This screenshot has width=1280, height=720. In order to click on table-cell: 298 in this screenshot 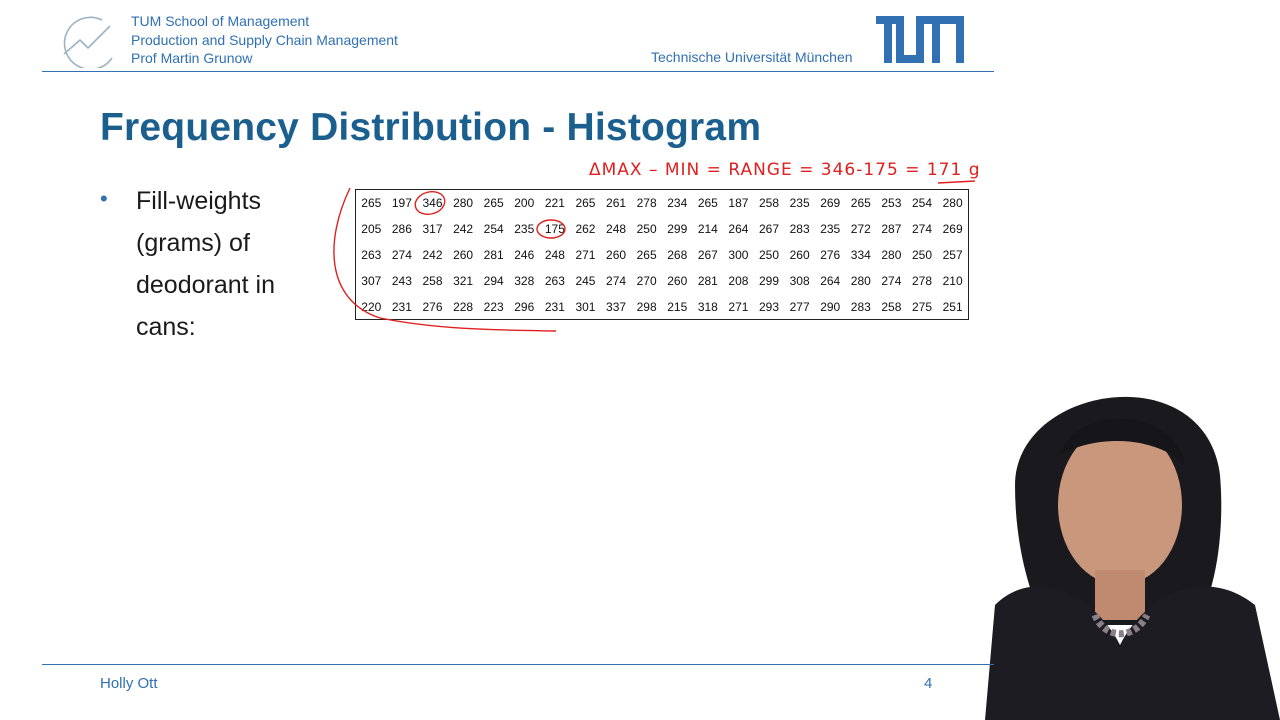, I will do `click(646, 307)`.